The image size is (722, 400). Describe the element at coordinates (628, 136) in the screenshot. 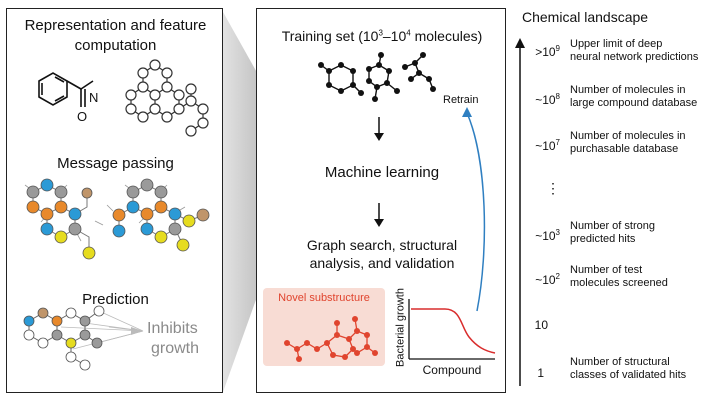

I see `landscape-desc-2-line1: Number of molecules in` at that location.